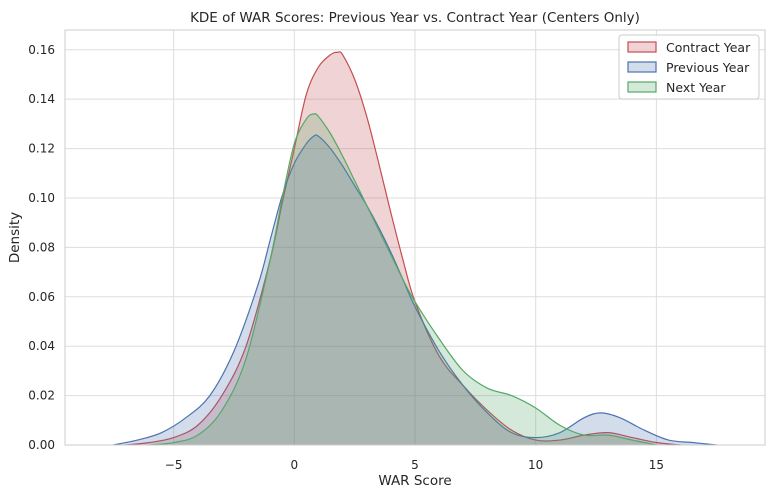 The width and height of the screenshot is (772, 494). I want to click on y-tick-label: 0.12, so click(41, 149).